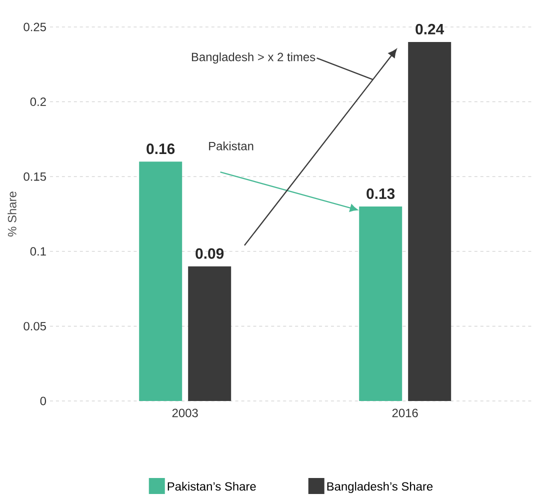 This screenshot has height=501, width=539. Describe the element at coordinates (231, 146) in the screenshot. I see `annotation: Pakistan` at that location.